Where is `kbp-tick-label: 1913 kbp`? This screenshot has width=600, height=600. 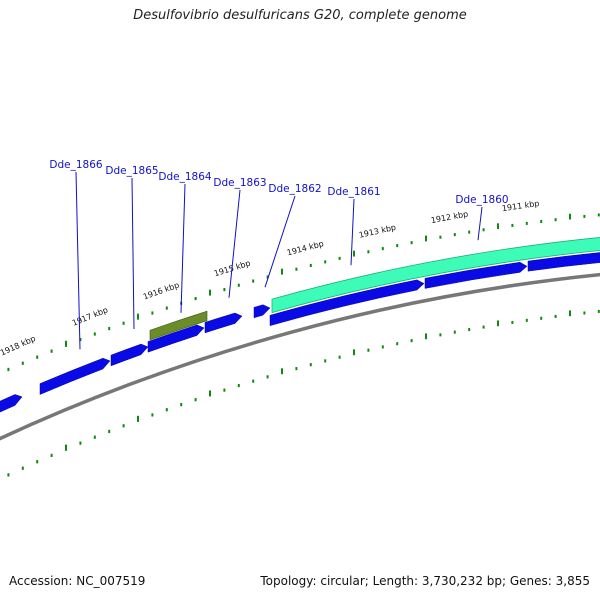
kbp-tick-label: 1913 kbp is located at coordinates (377, 231).